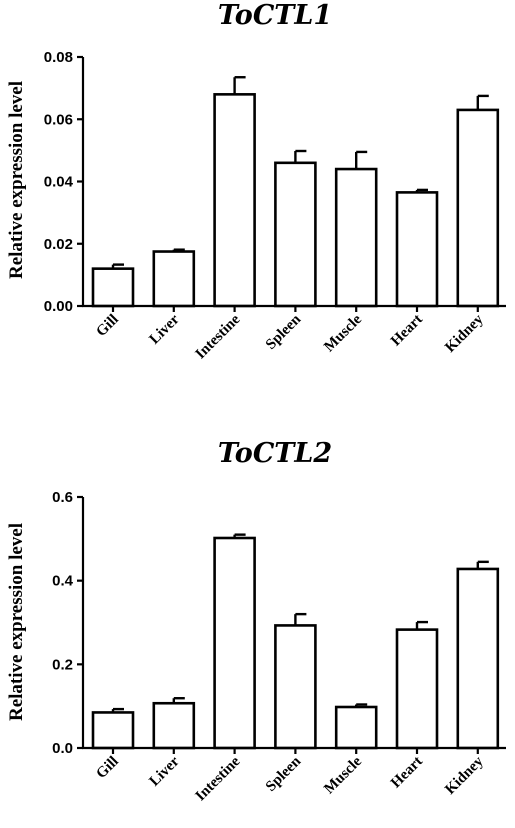 The width and height of the screenshot is (515, 828). What do you see at coordinates (62, 497) in the screenshot?
I see `y-tick-label: 0.6` at bounding box center [62, 497].